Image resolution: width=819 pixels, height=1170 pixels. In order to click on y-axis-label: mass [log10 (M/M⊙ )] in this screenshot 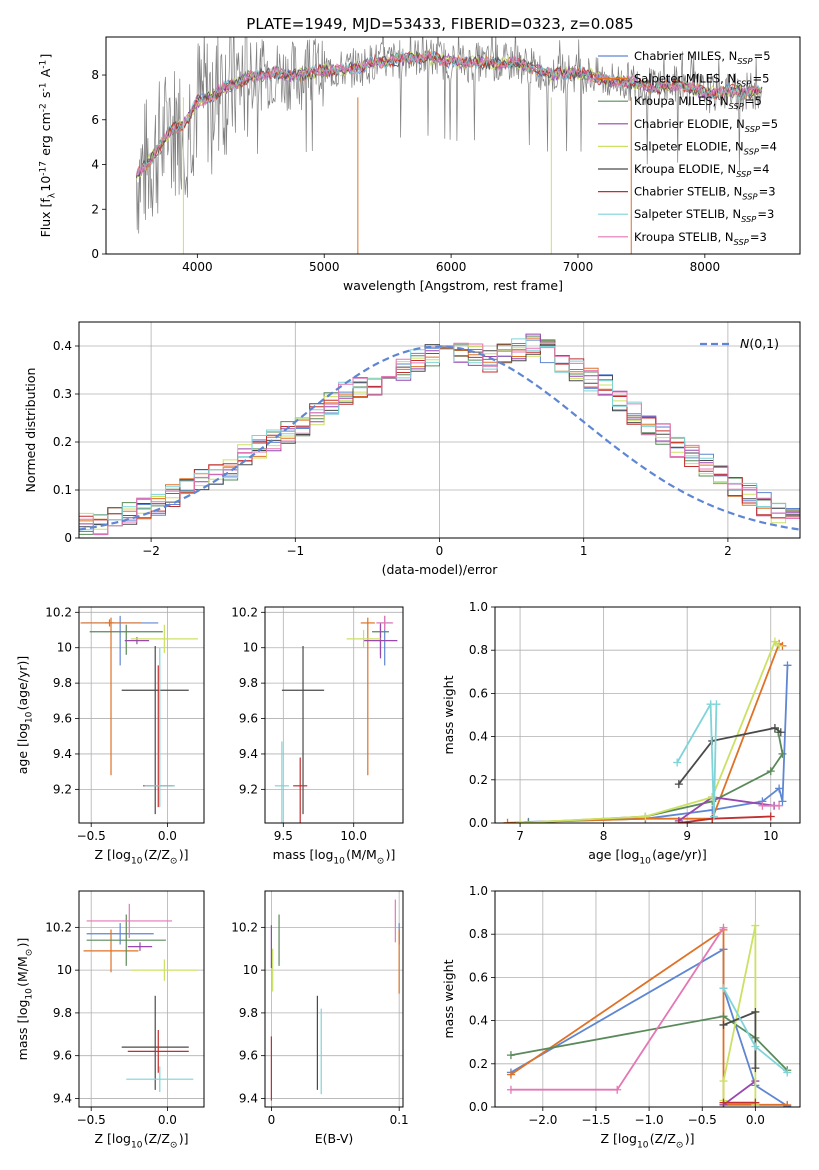, I will do `click(24, 999)`.